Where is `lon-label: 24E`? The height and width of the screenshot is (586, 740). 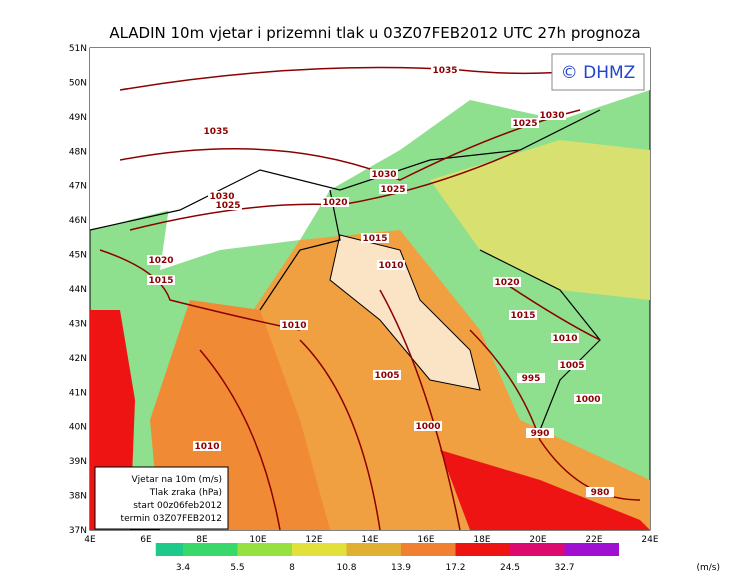
lon-label: 24E is located at coordinates (649, 540).